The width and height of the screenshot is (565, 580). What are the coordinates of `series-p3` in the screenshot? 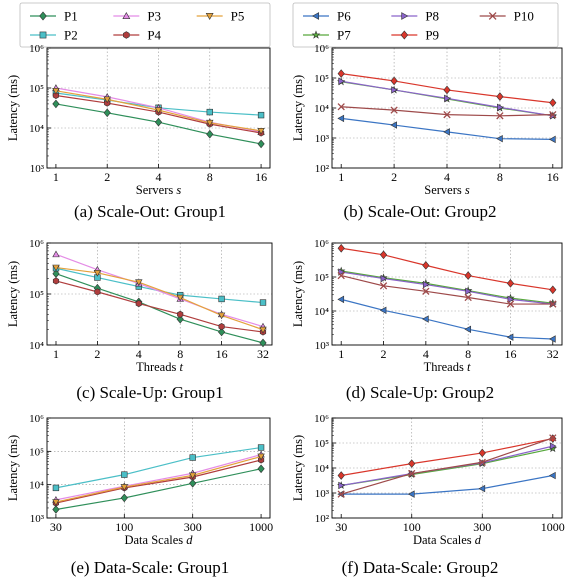 It's located at (158, 476).